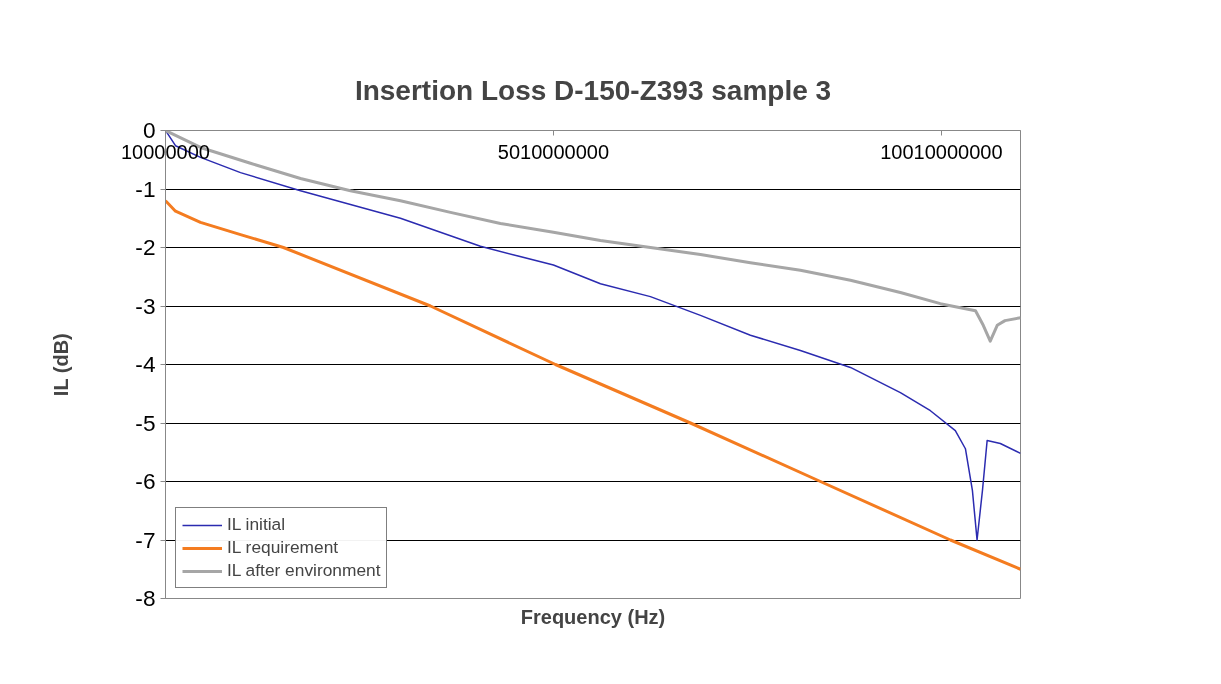 This screenshot has width=1221, height=684. What do you see at coordinates (145, 247) in the screenshot?
I see `y-tick-label: -2` at bounding box center [145, 247].